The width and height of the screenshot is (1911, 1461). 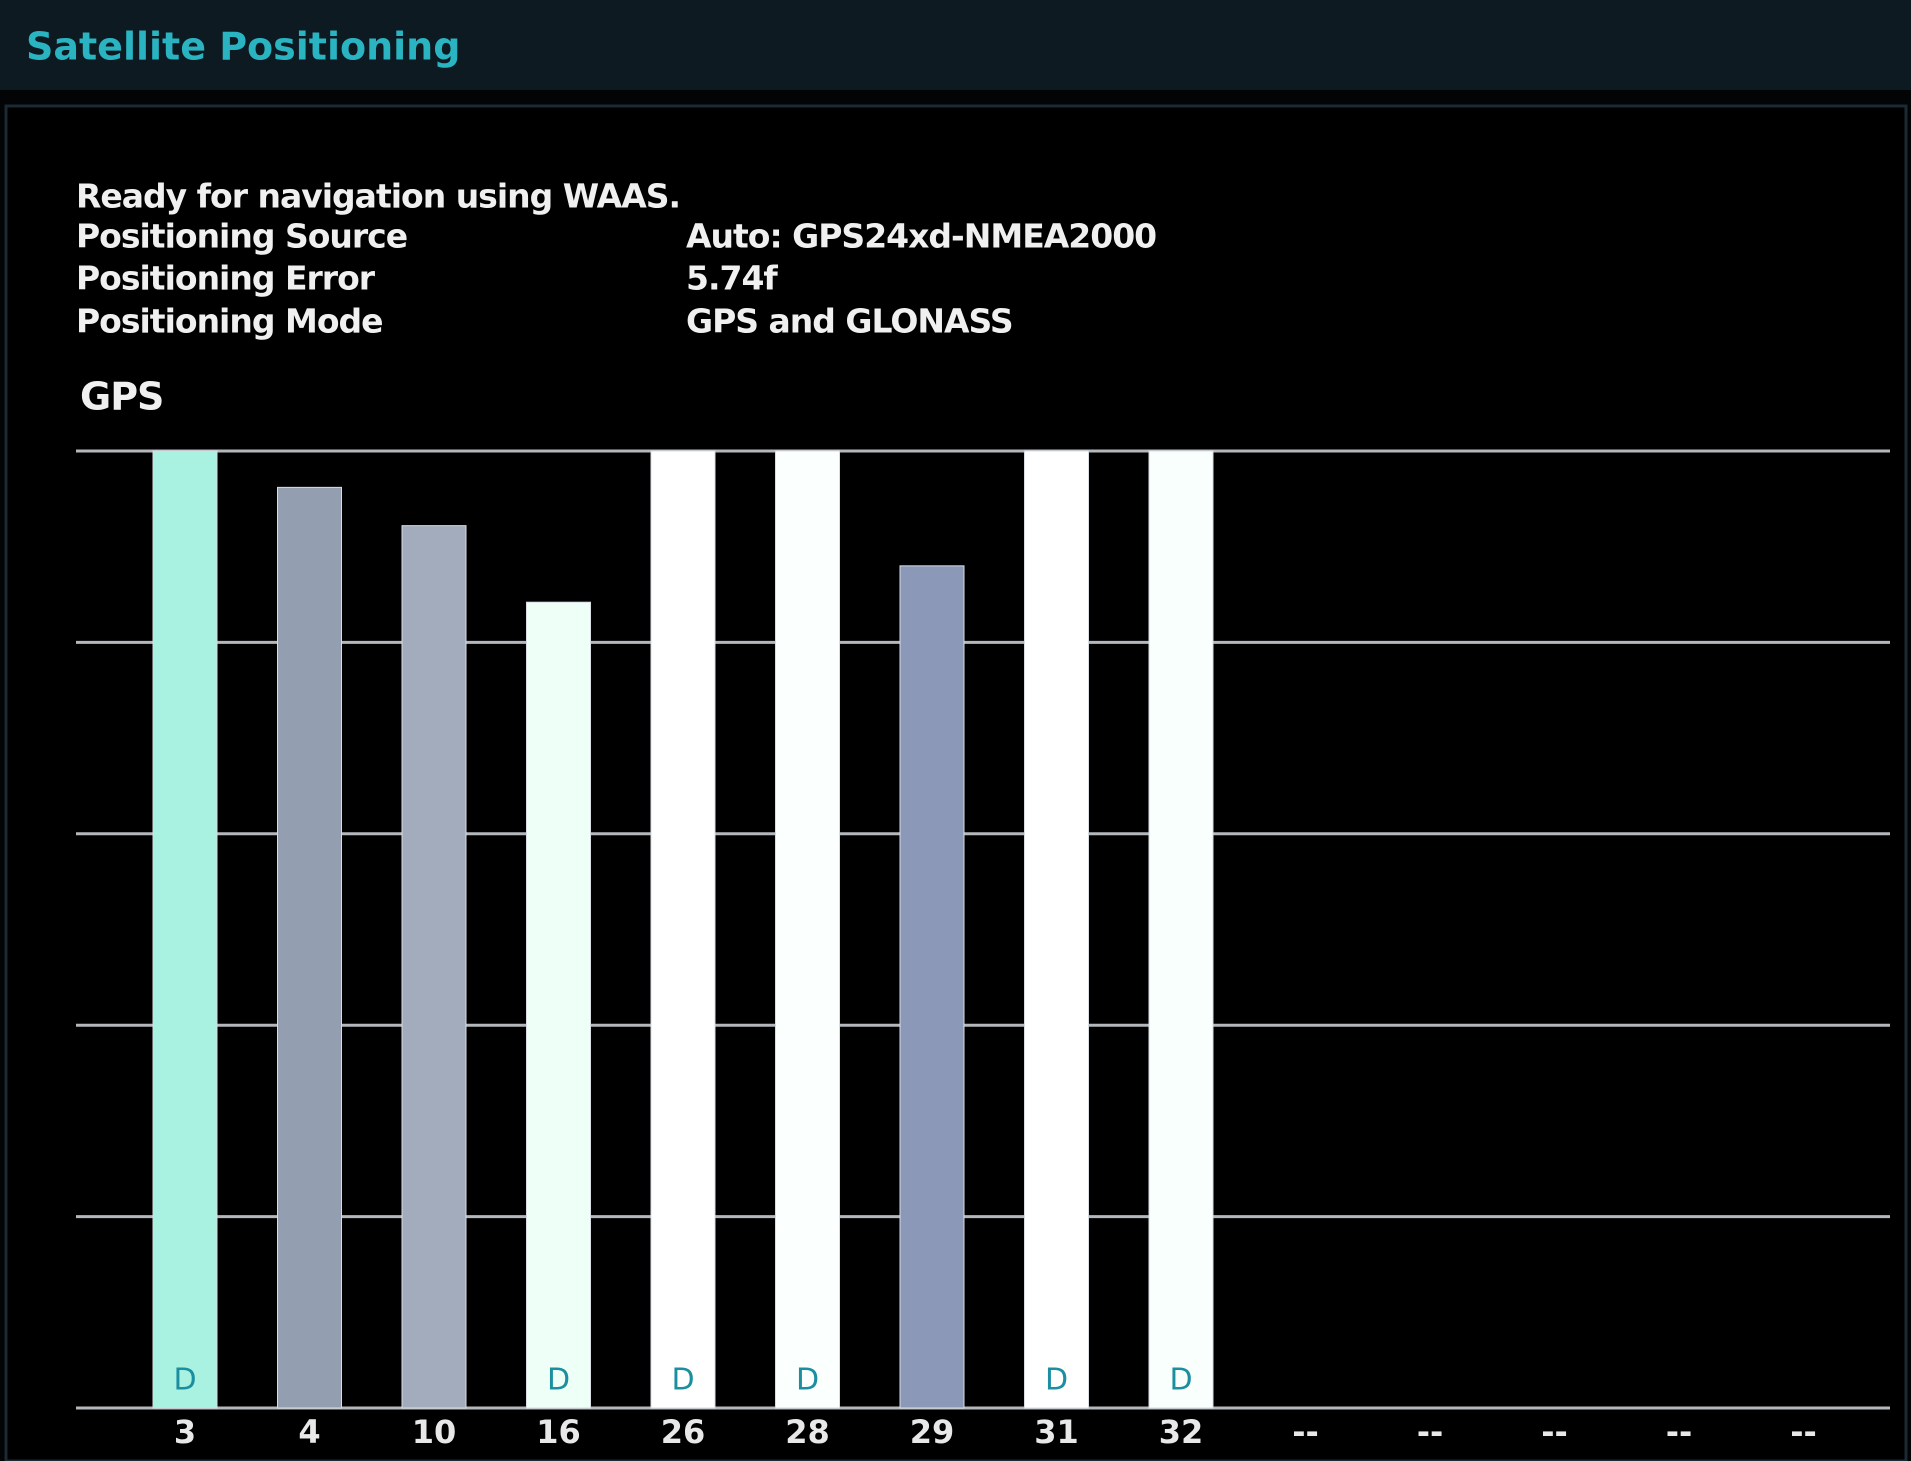 What do you see at coordinates (226, 278) in the screenshot?
I see `field-label: Positioning Error` at bounding box center [226, 278].